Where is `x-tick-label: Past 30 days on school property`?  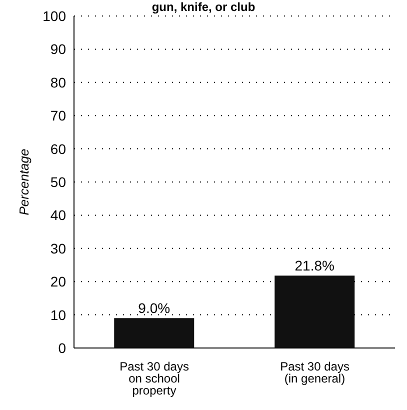
x-tick-label: Past 30 days on school property is located at coordinates (154, 379).